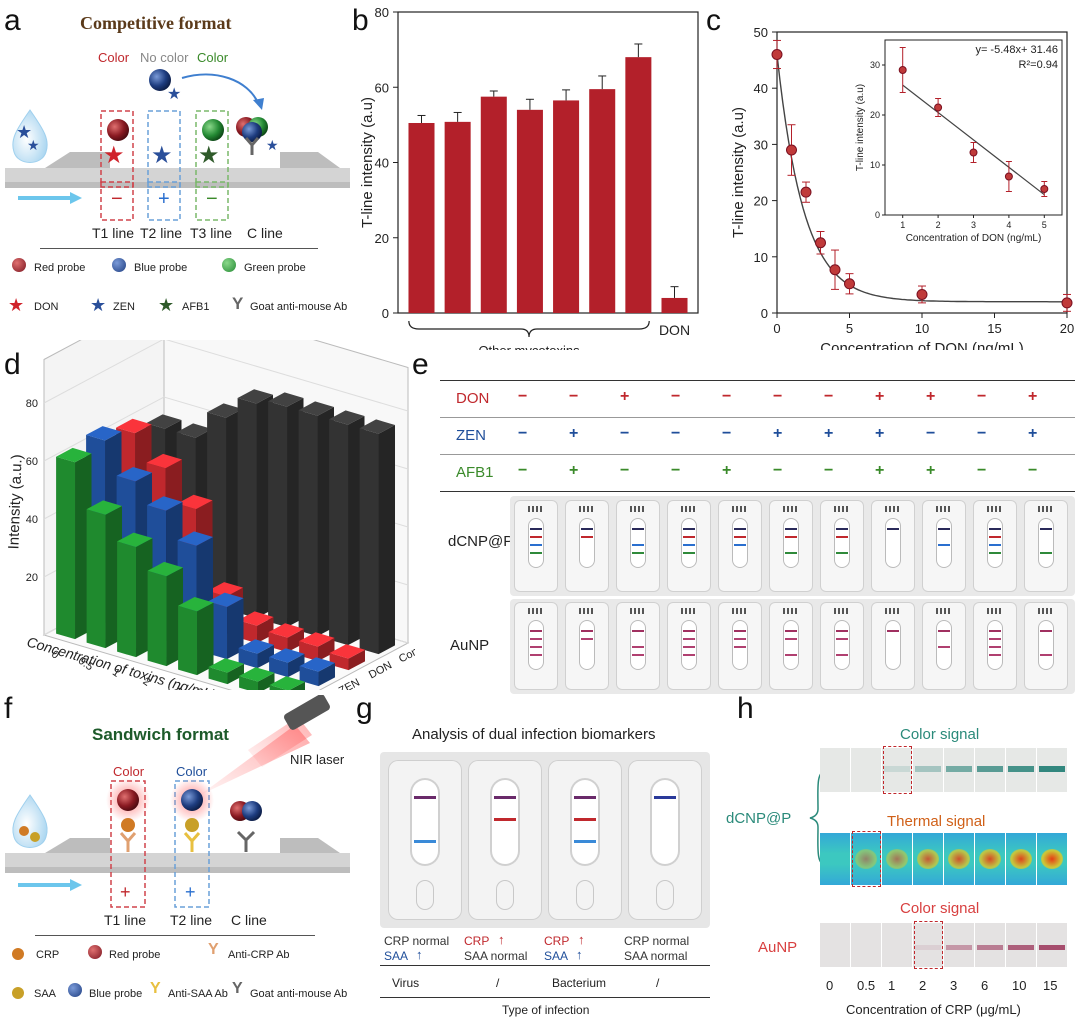 The width and height of the screenshot is (1080, 1024). What do you see at coordinates (866, 945) in the screenshot?
I see `aunp-strip-cell` at bounding box center [866, 945].